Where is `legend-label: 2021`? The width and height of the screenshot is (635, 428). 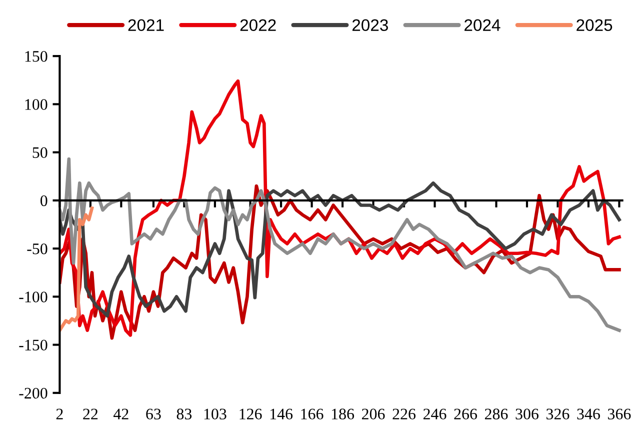
legend-label: 2021 is located at coordinates (146, 25).